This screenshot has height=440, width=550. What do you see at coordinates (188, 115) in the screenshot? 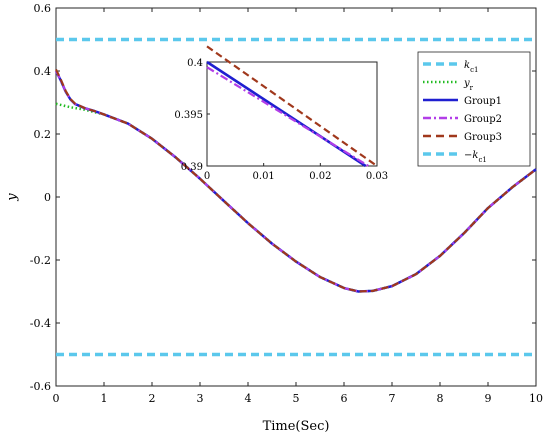
I see `inset-y-tick-label: 0.395` at bounding box center [188, 115].